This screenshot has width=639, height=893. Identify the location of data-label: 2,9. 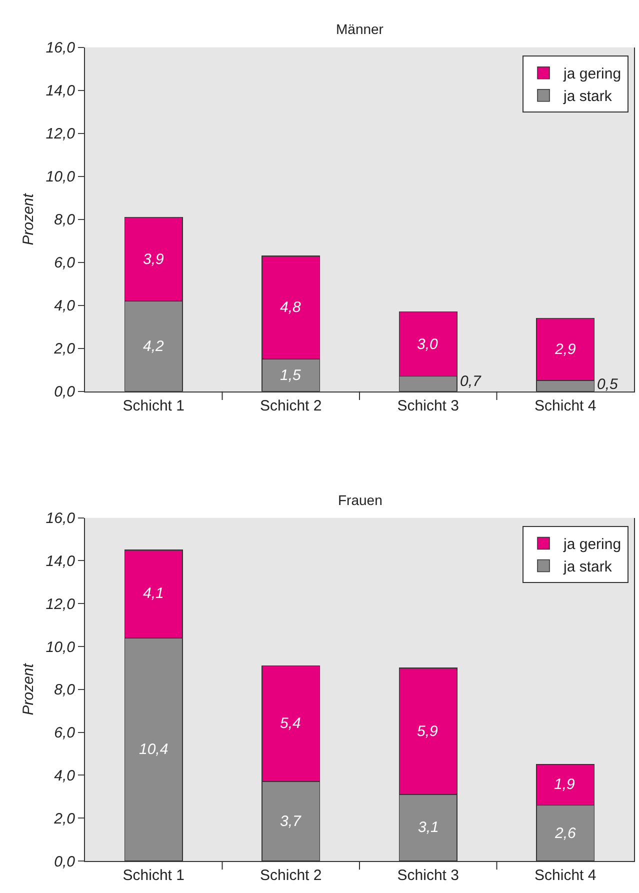
(565, 349).